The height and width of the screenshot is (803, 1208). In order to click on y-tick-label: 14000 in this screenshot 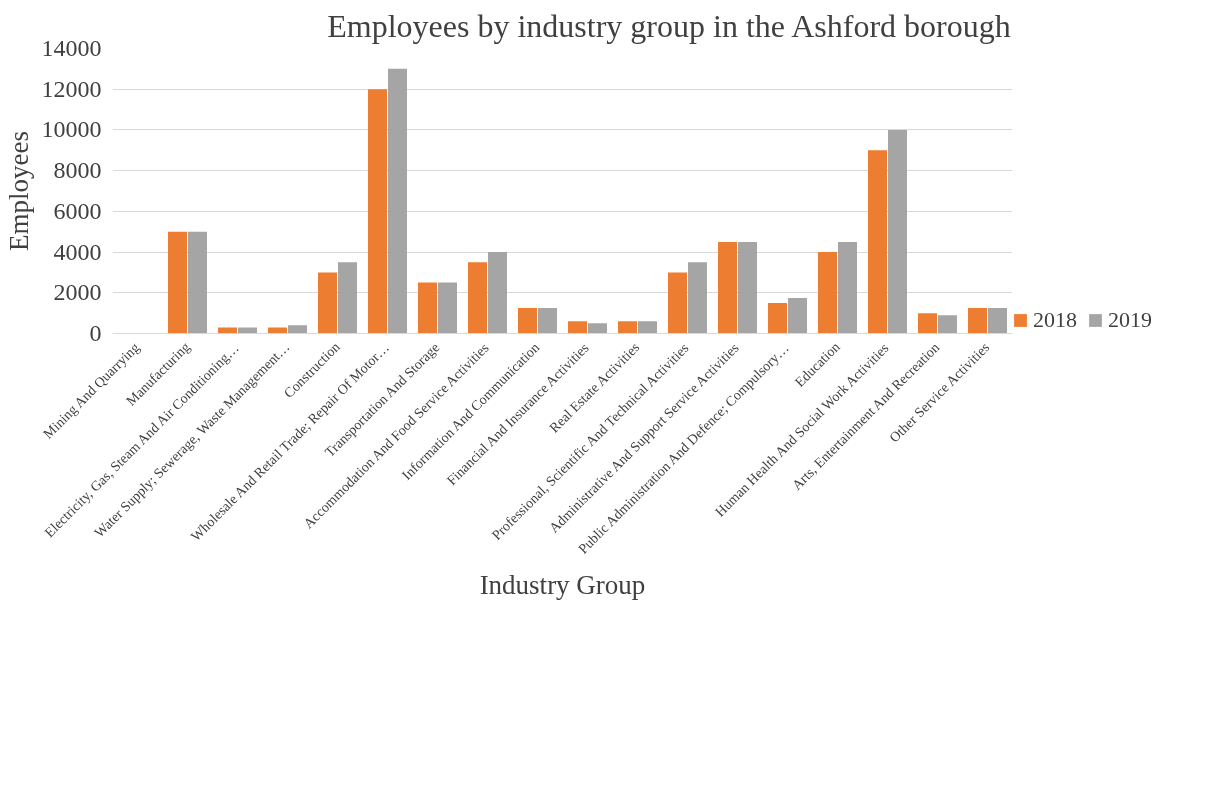, I will do `click(71, 48)`.